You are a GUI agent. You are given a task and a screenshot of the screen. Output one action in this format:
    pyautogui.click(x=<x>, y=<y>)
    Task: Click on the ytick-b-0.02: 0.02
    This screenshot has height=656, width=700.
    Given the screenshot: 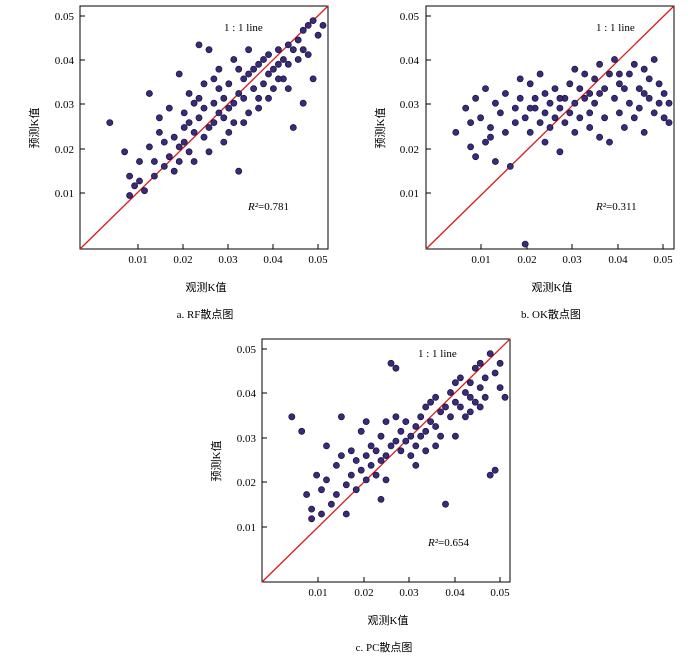 What is the action you would take?
    pyautogui.click(x=409, y=150)
    